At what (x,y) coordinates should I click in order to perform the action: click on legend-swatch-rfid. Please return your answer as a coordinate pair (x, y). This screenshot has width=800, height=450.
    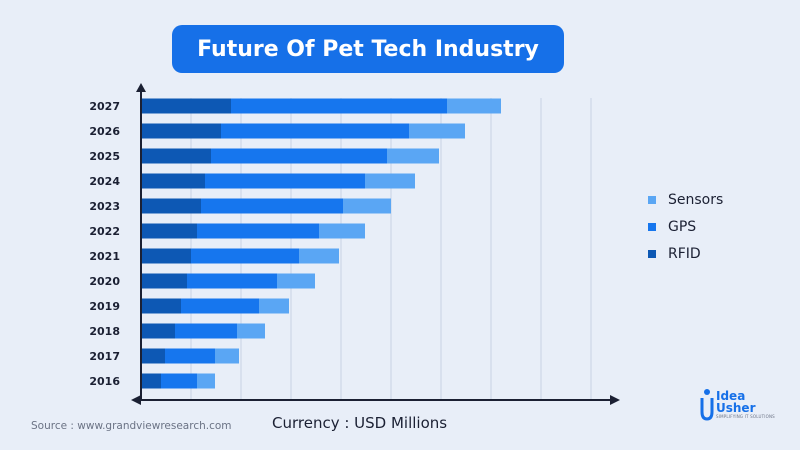
    Looking at the image, I should click on (652, 253).